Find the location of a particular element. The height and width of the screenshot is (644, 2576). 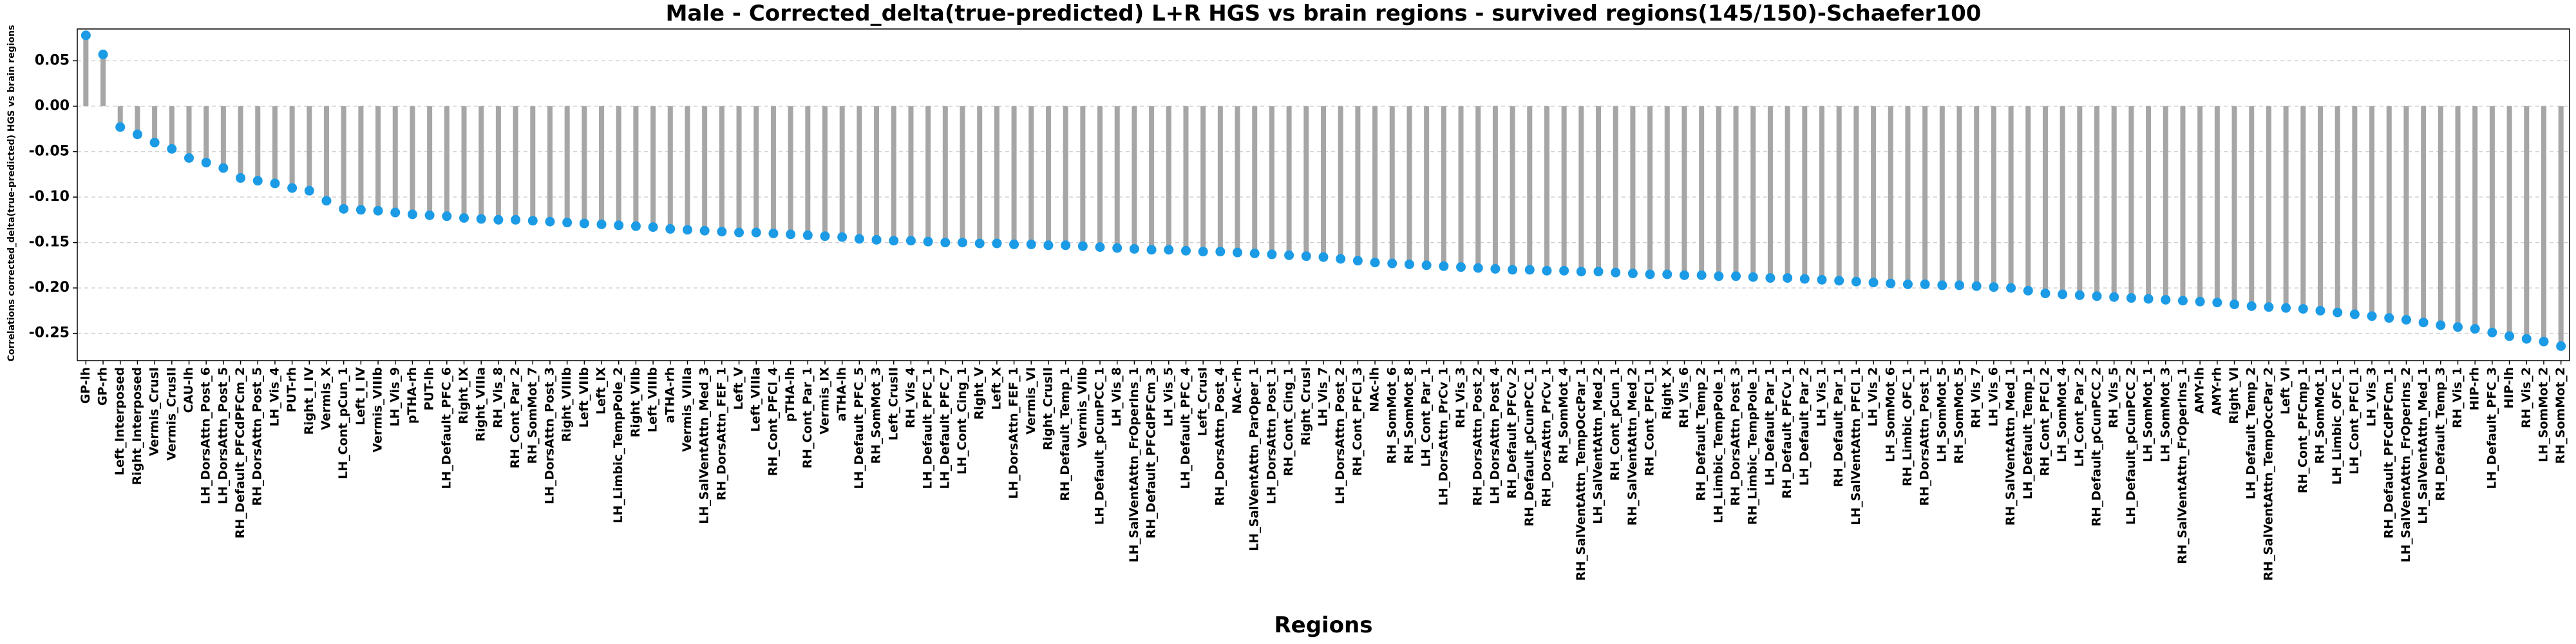

x-tick-label: Vermis_VIIIb is located at coordinates (378, 410).